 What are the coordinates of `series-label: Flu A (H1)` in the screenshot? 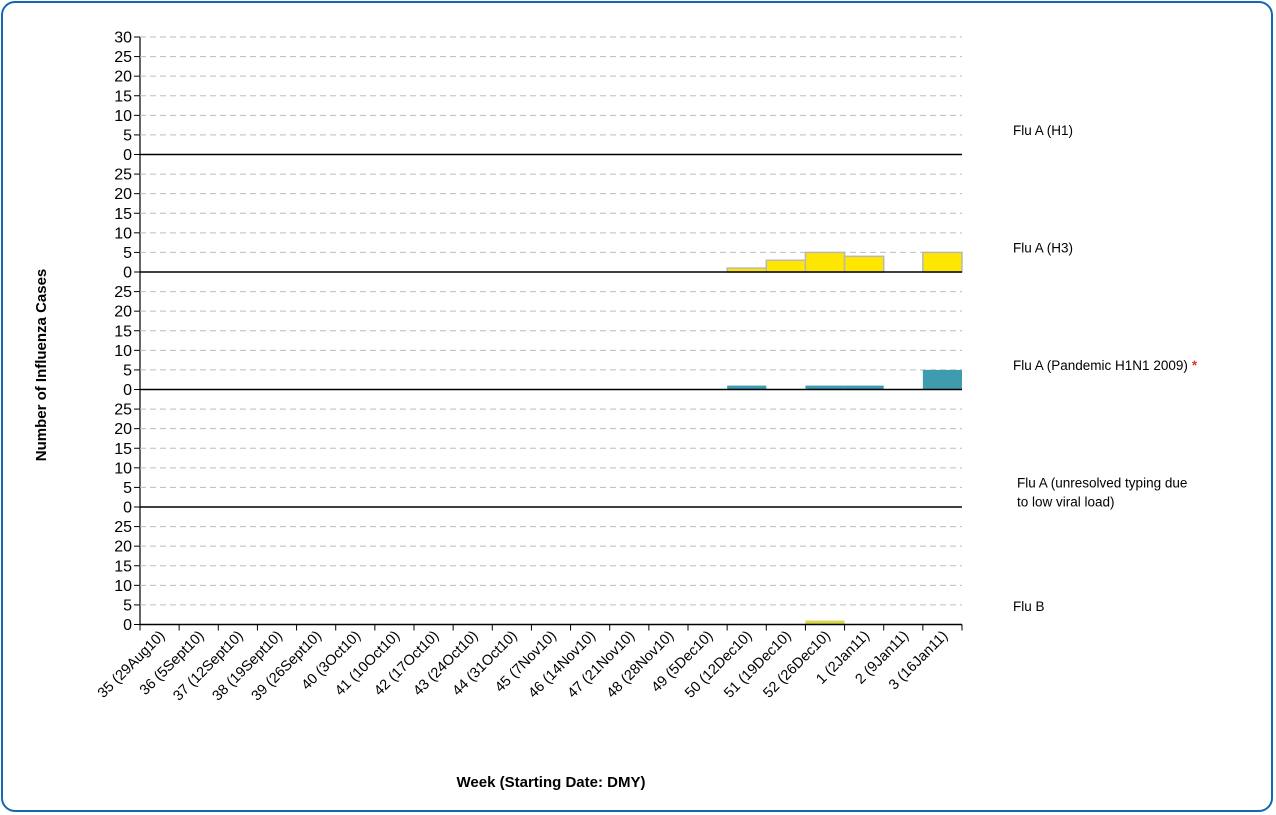 It's located at (1043, 130).